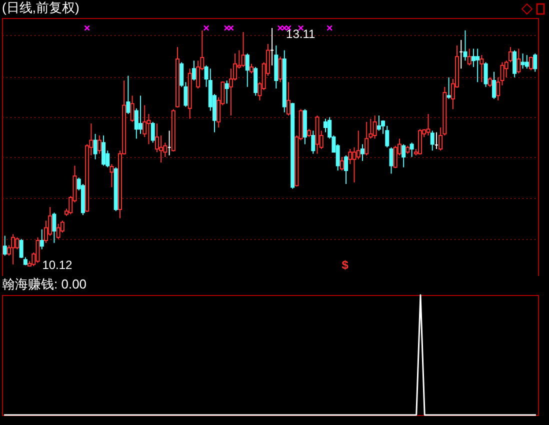 This screenshot has height=425, width=549. I want to click on annotation: 13.11, so click(301, 34).